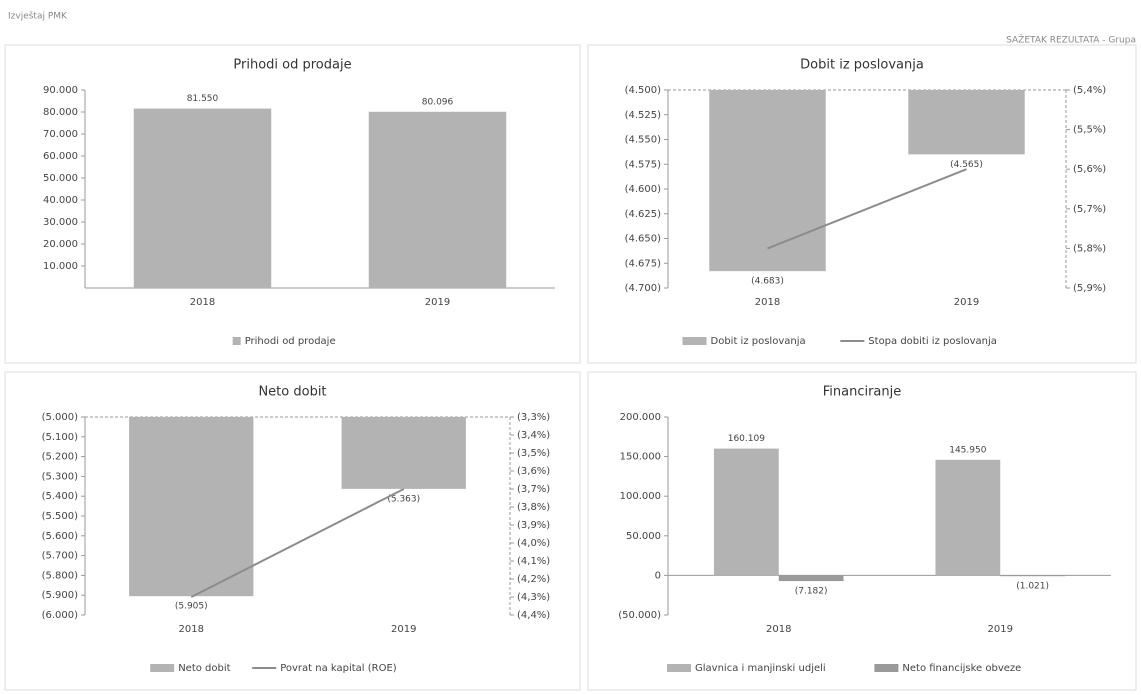  What do you see at coordinates (1089, 288) in the screenshot?
I see `y2-tick-label: (5,9%)` at bounding box center [1089, 288].